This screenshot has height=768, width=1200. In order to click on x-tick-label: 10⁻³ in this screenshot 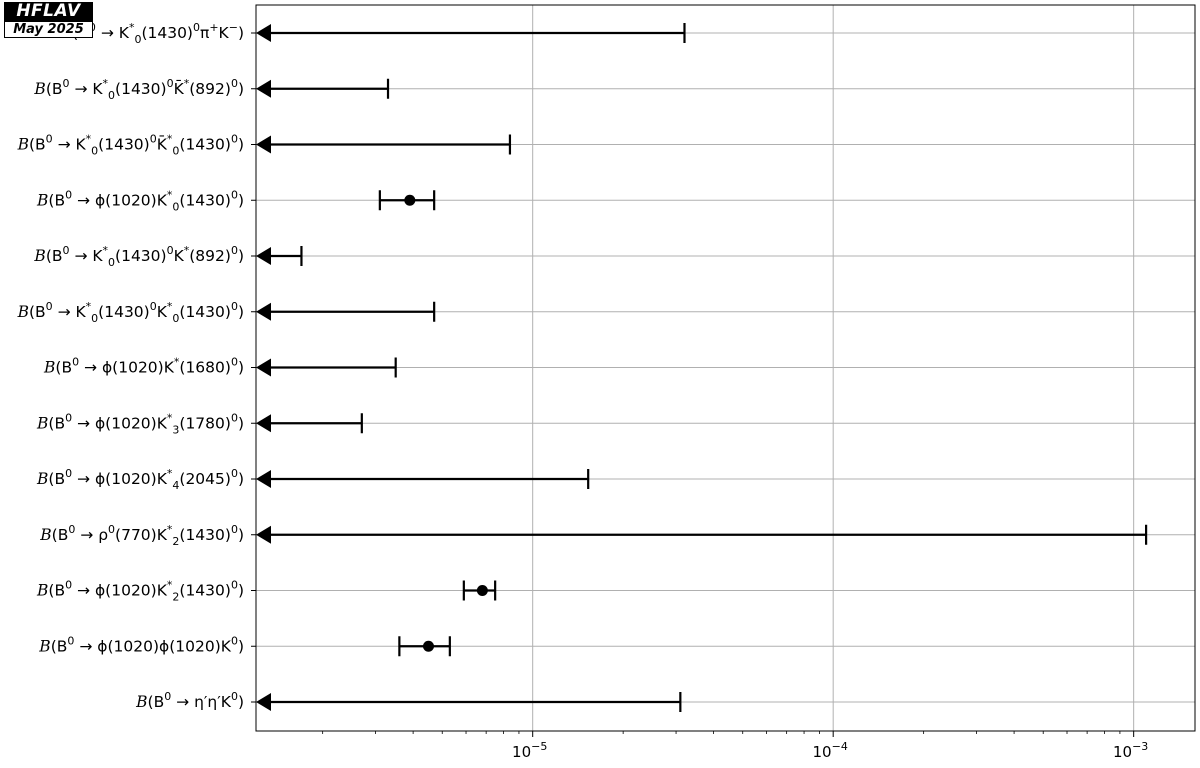, I will do `click(1130, 750)`.